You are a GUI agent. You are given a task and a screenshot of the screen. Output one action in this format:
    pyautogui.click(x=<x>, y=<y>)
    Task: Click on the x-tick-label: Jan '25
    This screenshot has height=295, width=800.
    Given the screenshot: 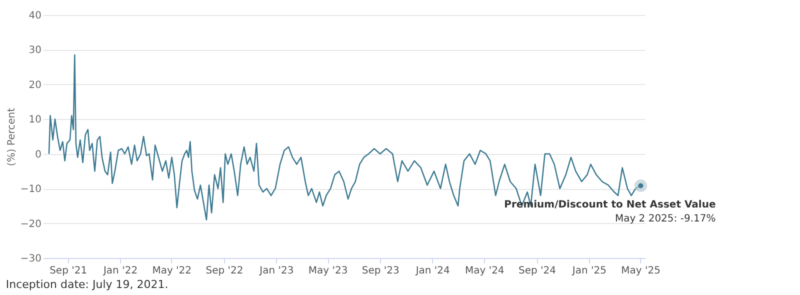 What is the action you would take?
    pyautogui.click(x=588, y=271)
    